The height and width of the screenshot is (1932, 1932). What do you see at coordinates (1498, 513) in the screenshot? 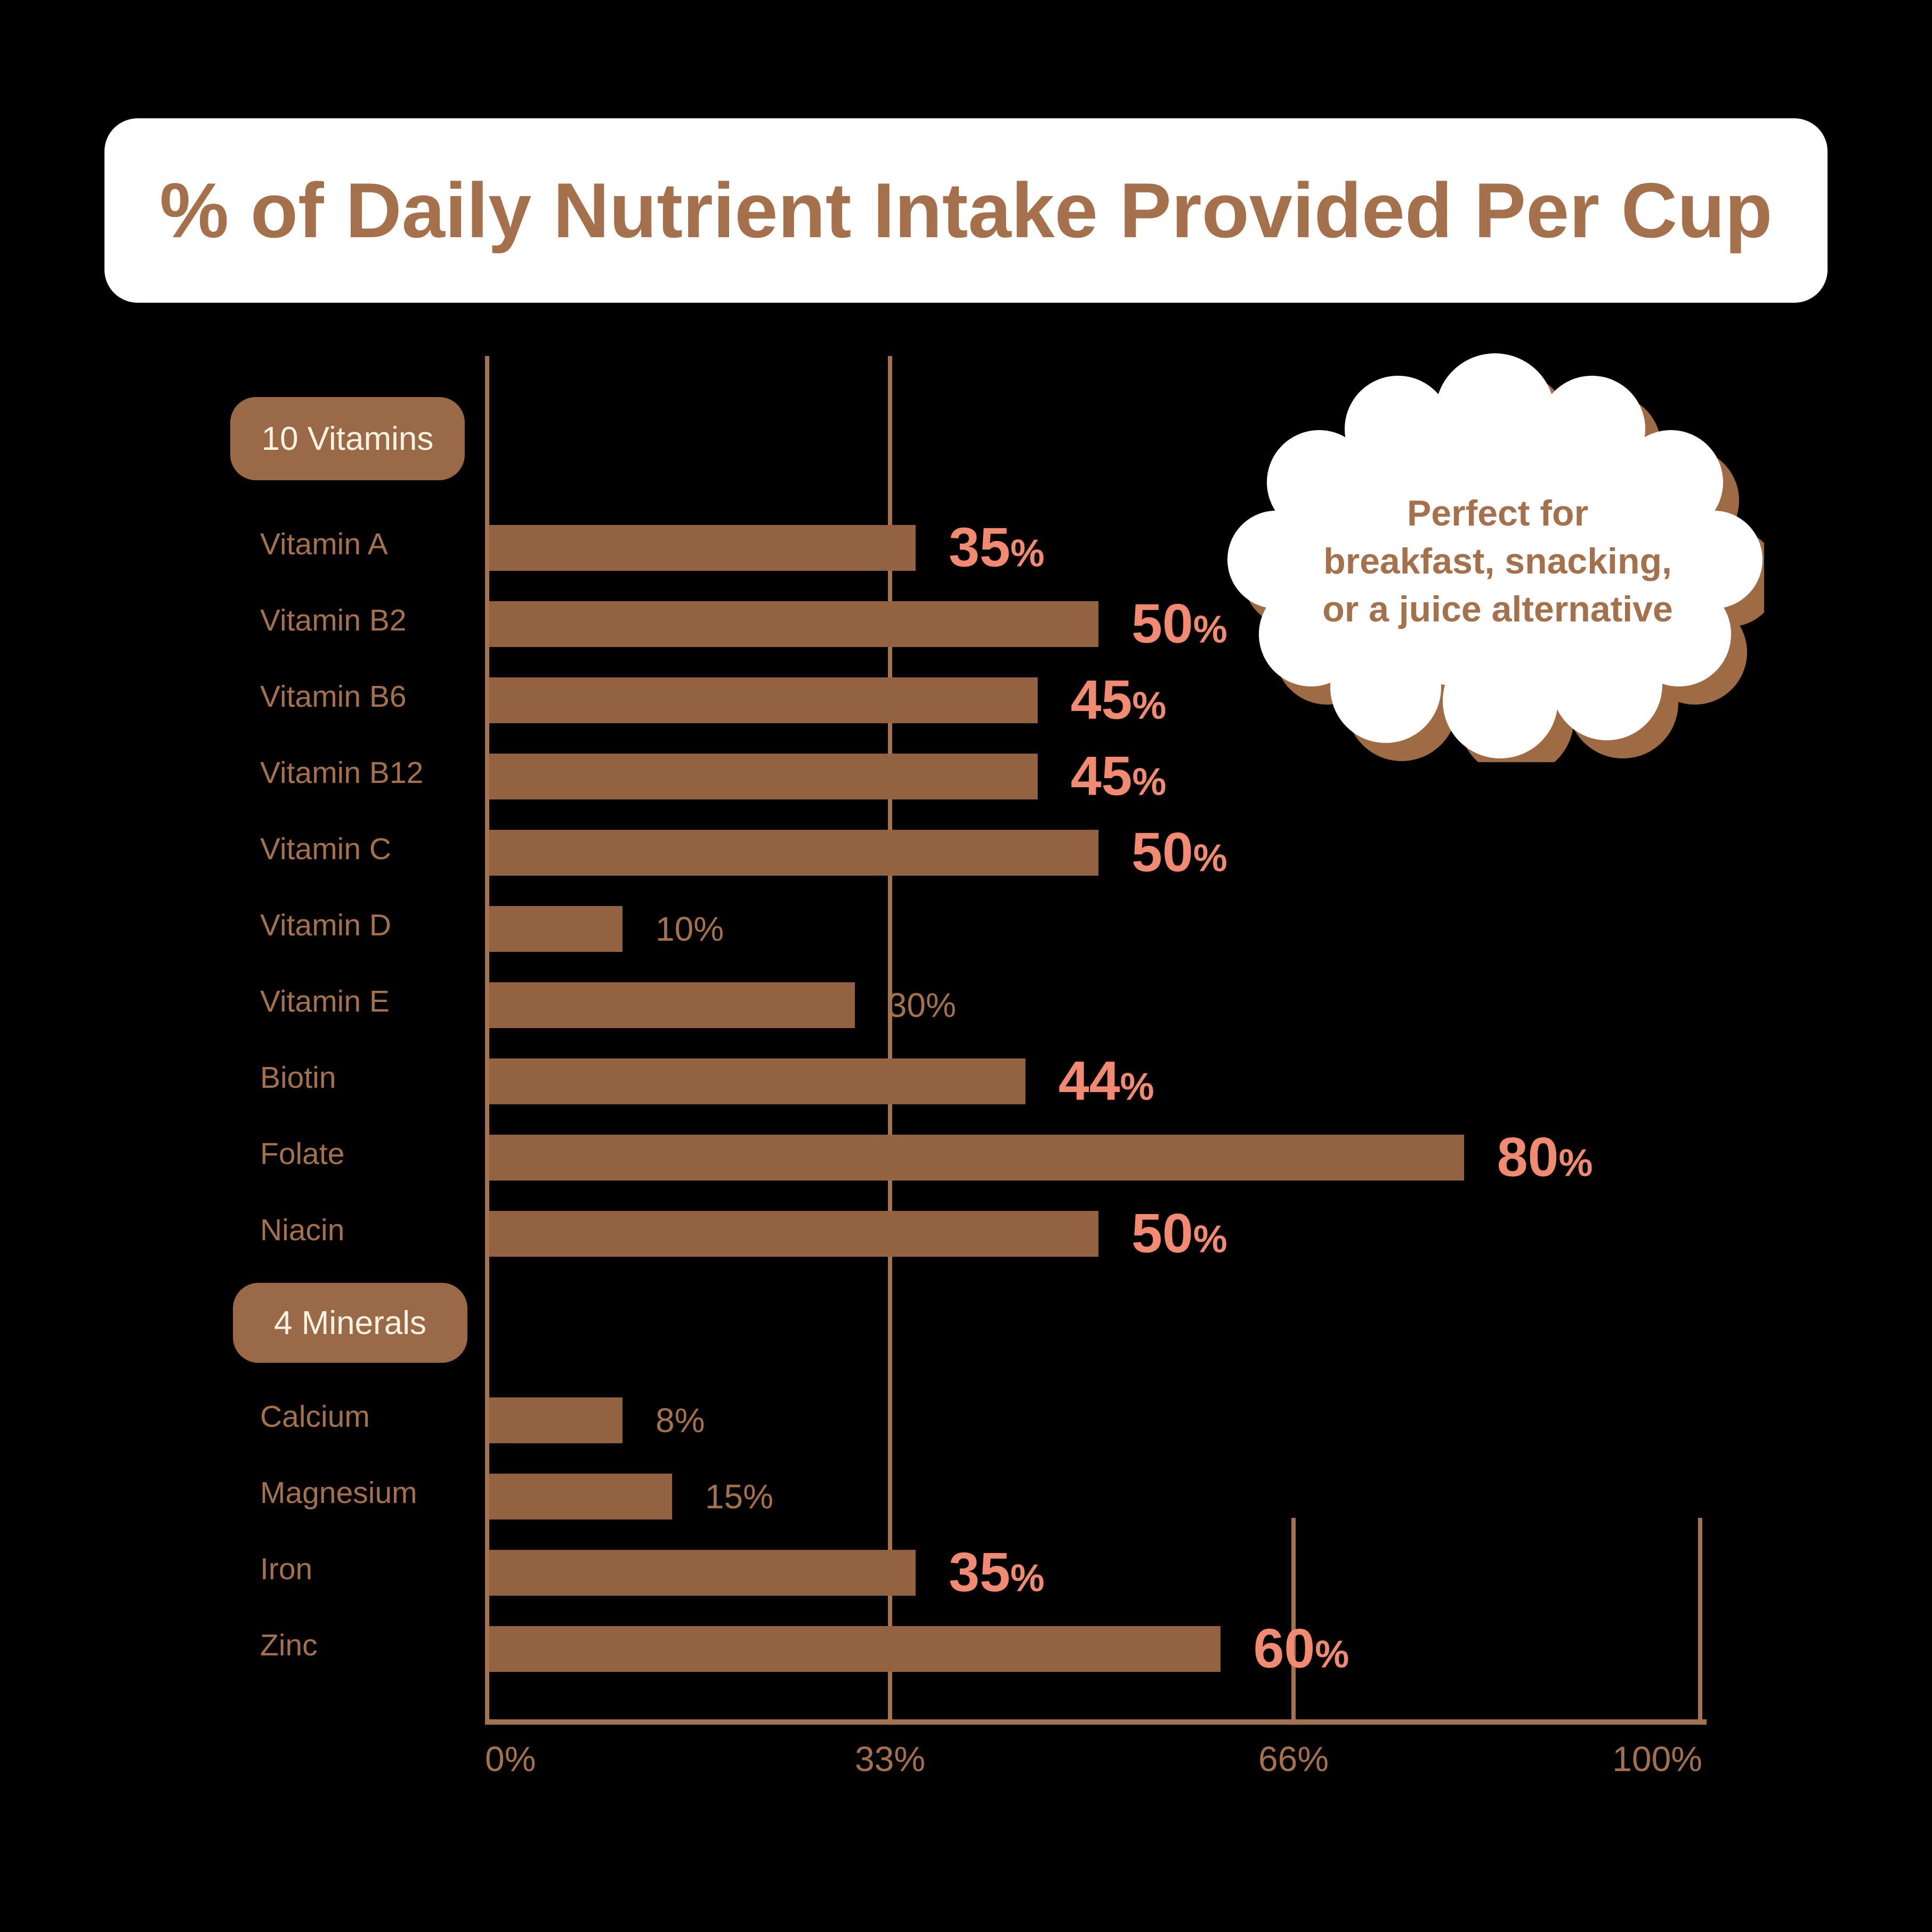
I see `callout-line: Perfect for` at bounding box center [1498, 513].